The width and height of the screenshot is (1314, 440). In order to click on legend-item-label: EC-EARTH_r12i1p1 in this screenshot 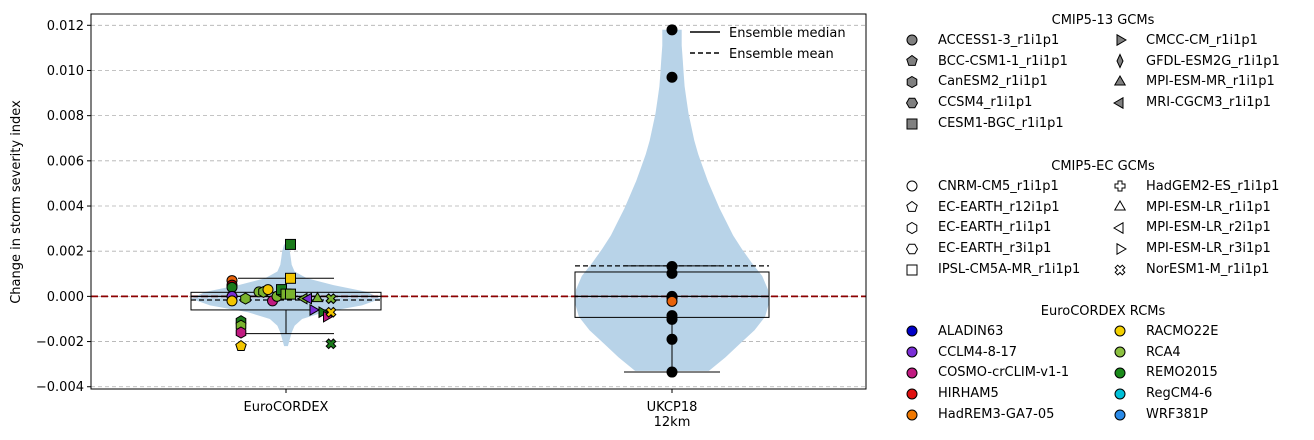, I will do `click(999, 207)`.